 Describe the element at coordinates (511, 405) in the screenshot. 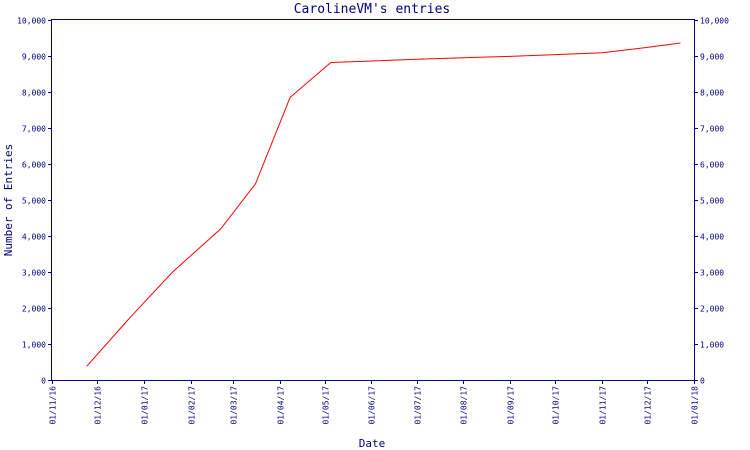

I see `x-tick-label: 01/09/17` at that location.